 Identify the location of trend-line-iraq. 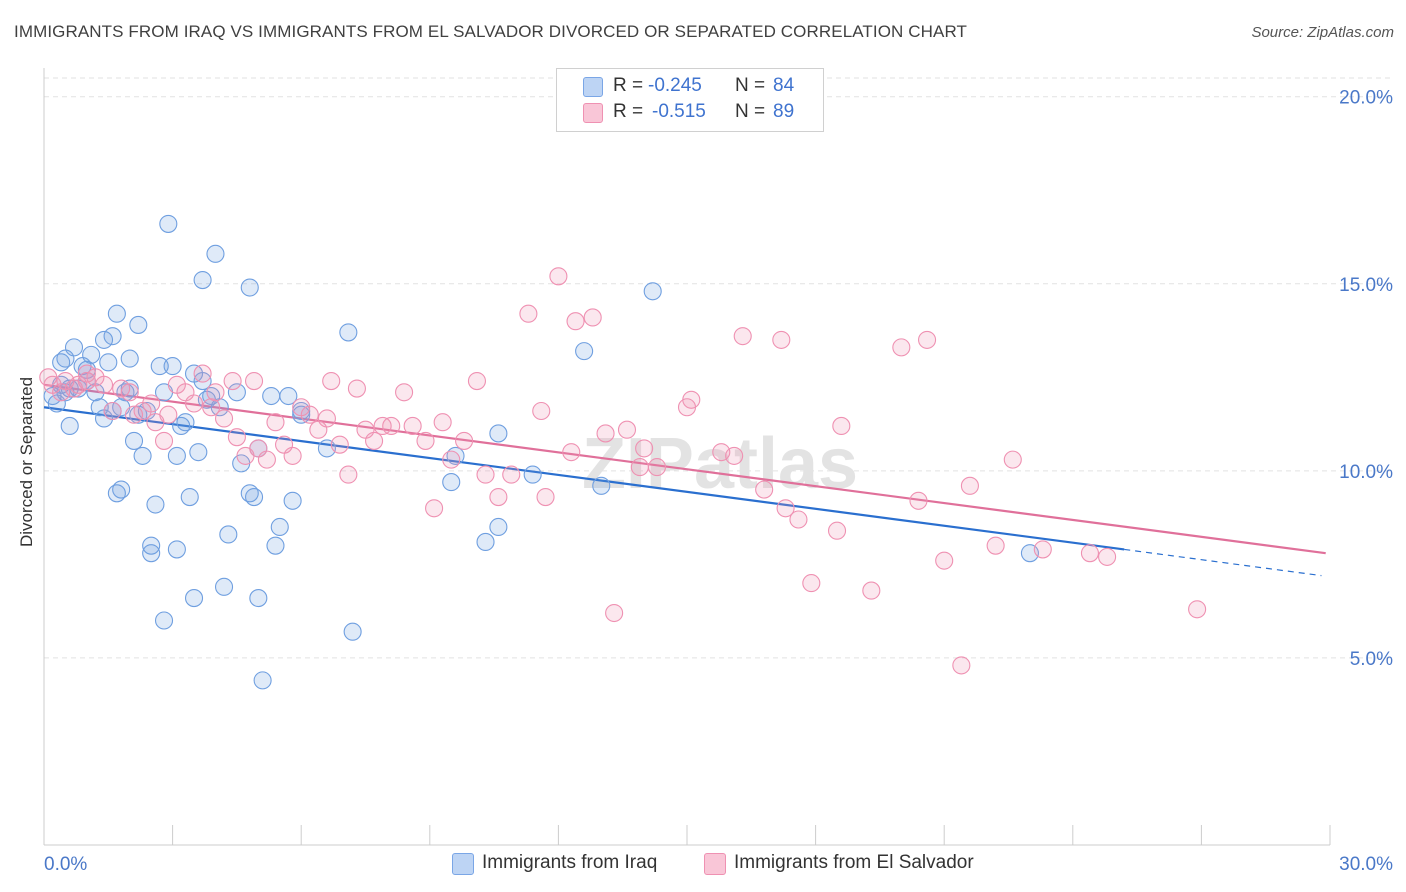
(584, 478).